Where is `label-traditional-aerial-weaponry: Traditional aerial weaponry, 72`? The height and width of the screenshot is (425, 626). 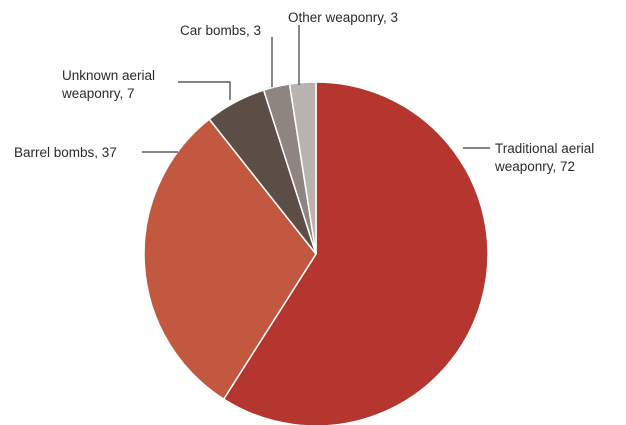
label-traditional-aerial-weaponry: Traditional aerial weaponry, 72 is located at coordinates (546, 157).